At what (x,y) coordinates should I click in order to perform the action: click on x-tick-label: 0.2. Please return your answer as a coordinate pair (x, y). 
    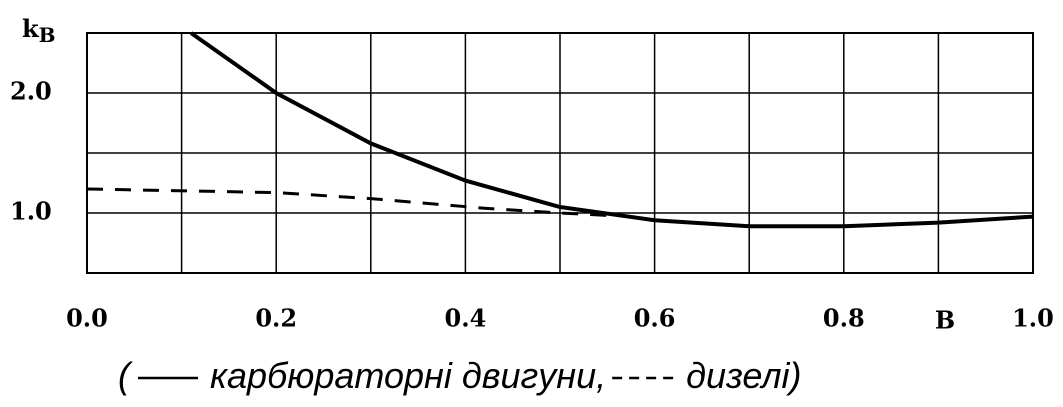
    Looking at the image, I should click on (276, 318).